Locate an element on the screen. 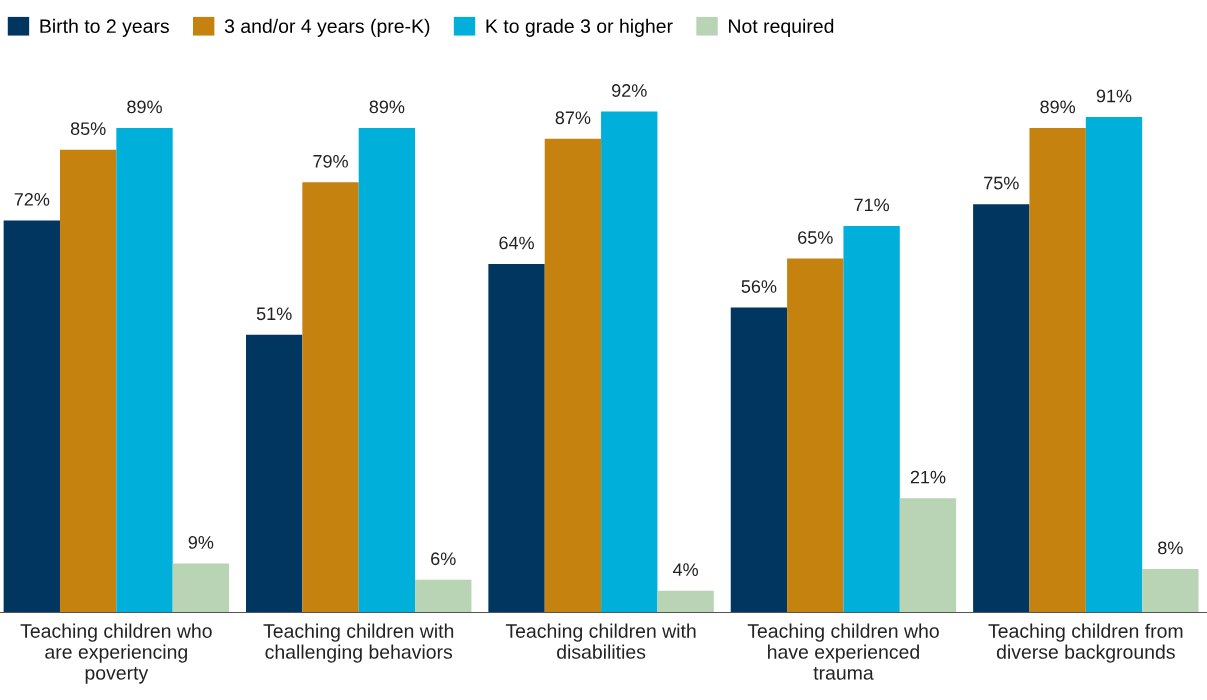 The width and height of the screenshot is (1207, 700). x-tick-label: Teaching children with challenging behaviors is located at coordinates (358, 643).